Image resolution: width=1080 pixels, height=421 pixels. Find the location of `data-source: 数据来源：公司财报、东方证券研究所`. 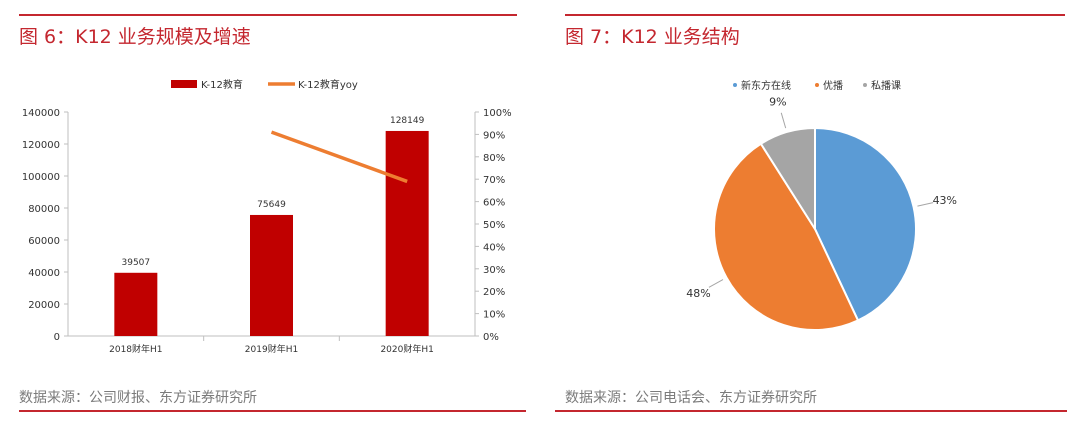

data-source: 数据来源：公司财报、东方证券研究所 is located at coordinates (138, 398).